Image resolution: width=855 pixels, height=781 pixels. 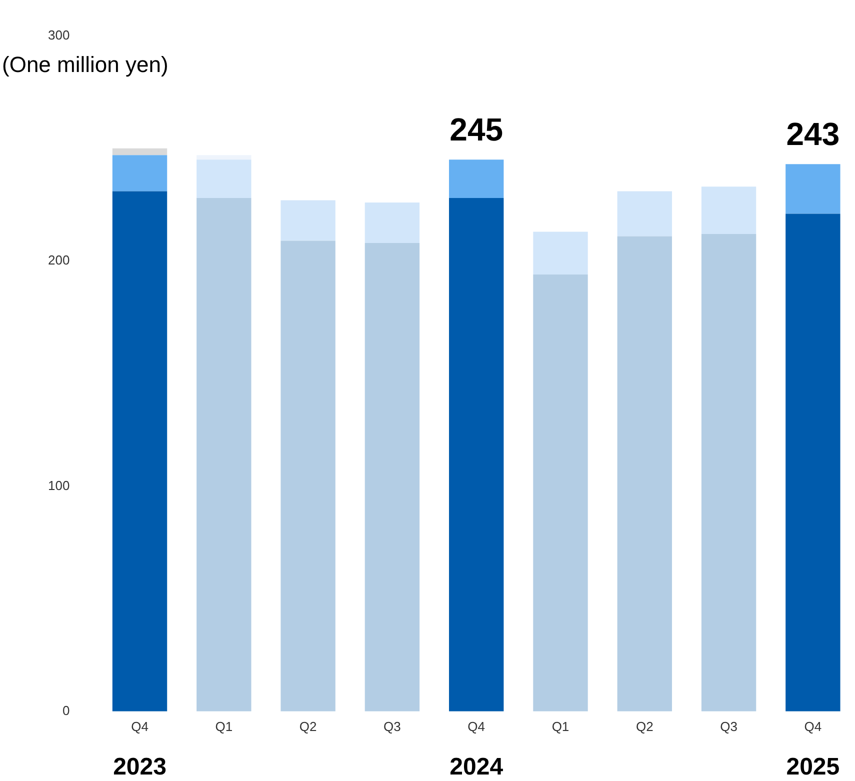 I want to click on text: 2025, so click(x=813, y=767).